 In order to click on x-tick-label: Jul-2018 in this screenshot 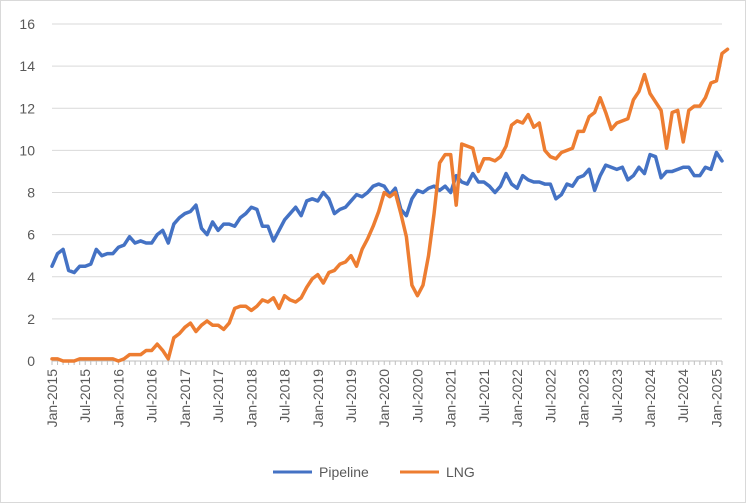, I will do `click(285, 396)`.